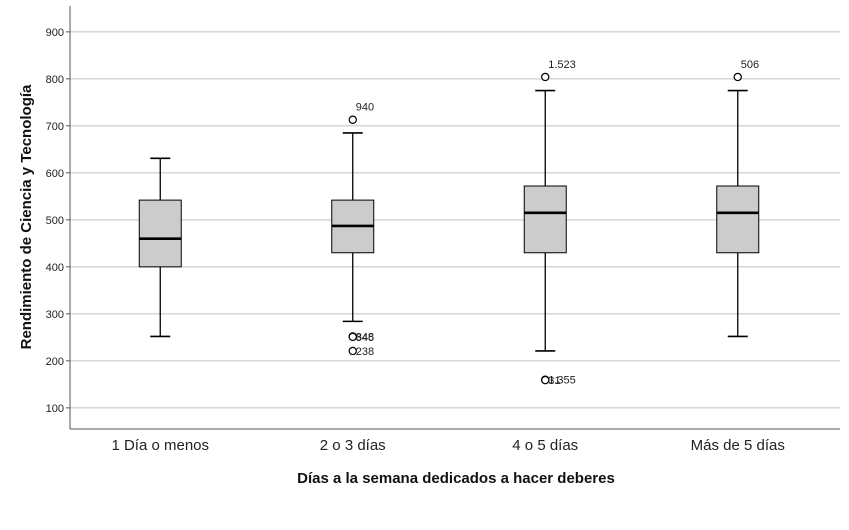 The height and width of the screenshot is (530, 849). What do you see at coordinates (750, 65) in the screenshot?
I see `outlier-label: 506` at bounding box center [750, 65].